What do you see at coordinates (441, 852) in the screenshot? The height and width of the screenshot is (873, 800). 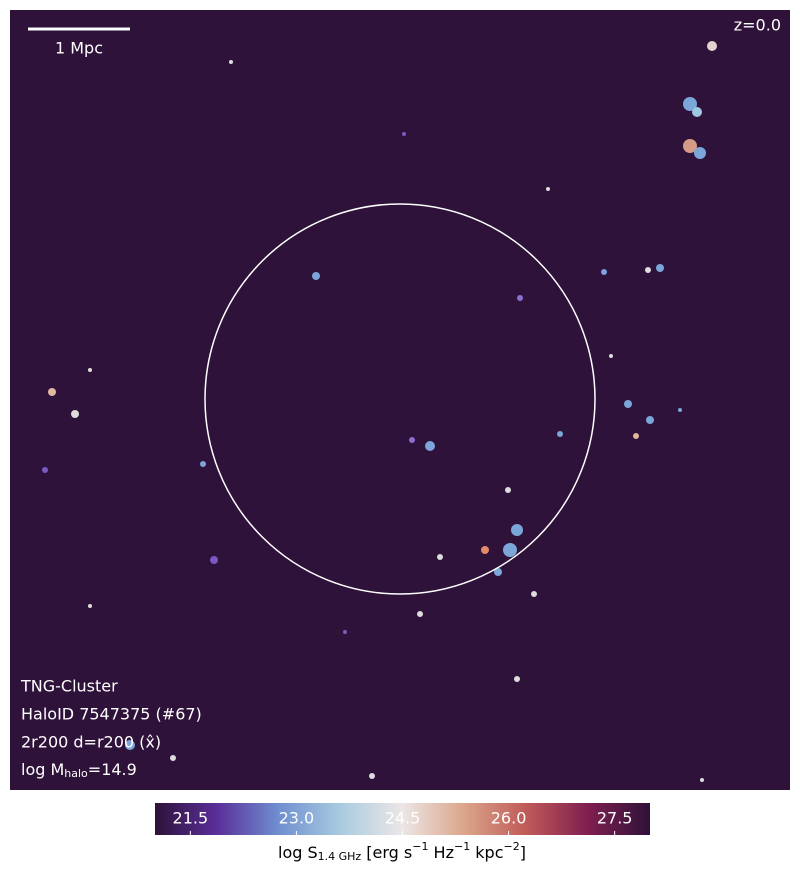 I see `label-part: Hz` at bounding box center [441, 852].